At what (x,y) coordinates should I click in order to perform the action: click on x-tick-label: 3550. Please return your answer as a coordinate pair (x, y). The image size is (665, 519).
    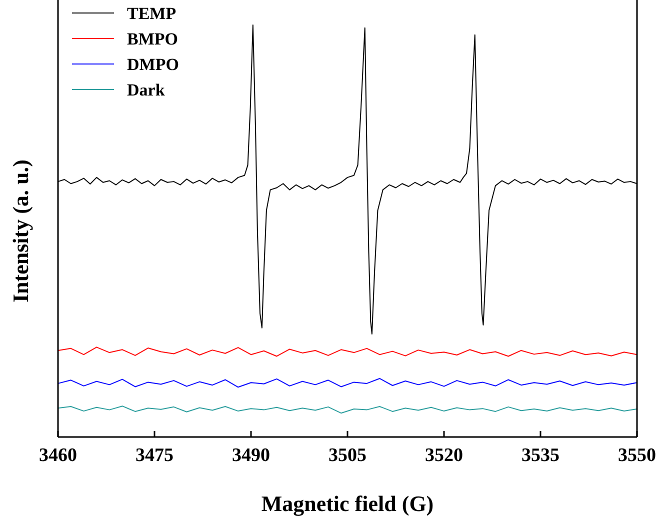
    Looking at the image, I should click on (637, 455).